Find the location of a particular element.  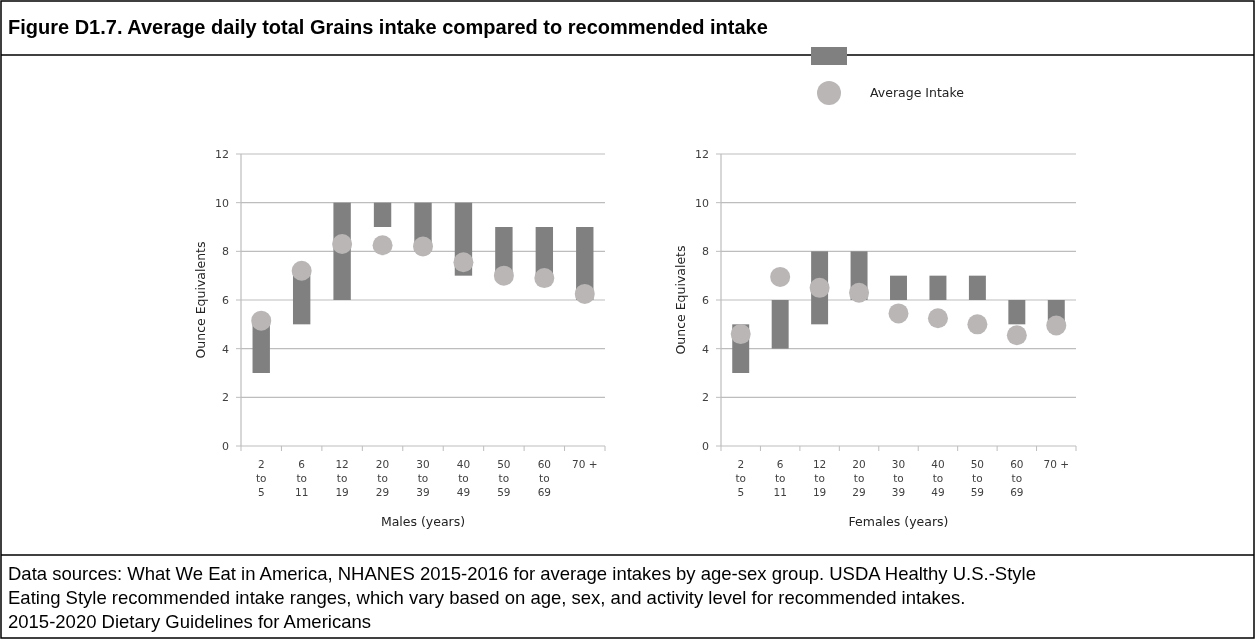

x-axis-title: Males (years) is located at coordinates (423, 521).